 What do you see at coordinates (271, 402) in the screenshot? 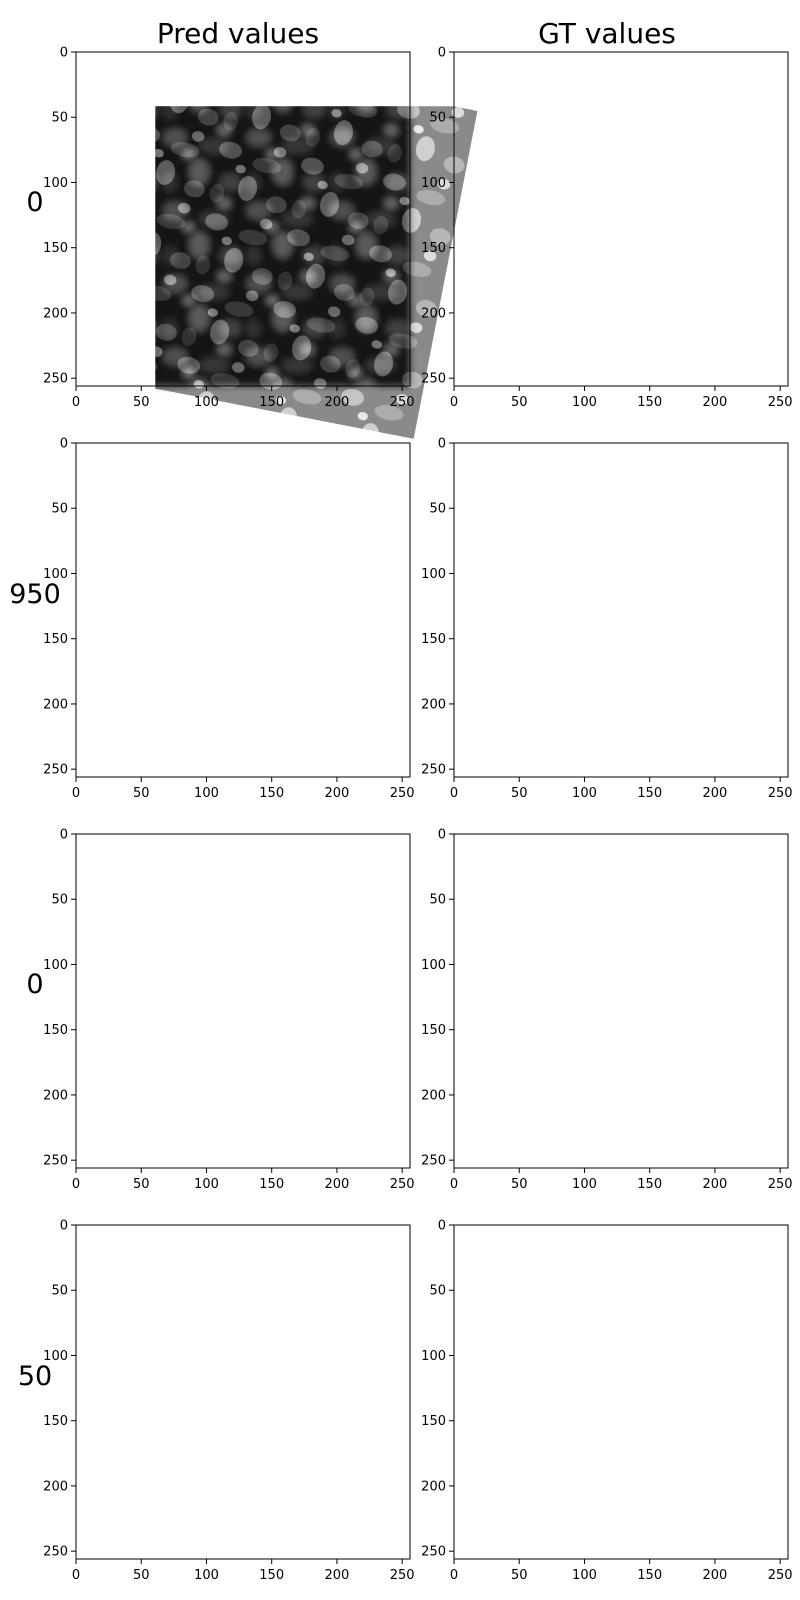
I see `x-tick-label-pred-1-3: 150` at bounding box center [271, 402].